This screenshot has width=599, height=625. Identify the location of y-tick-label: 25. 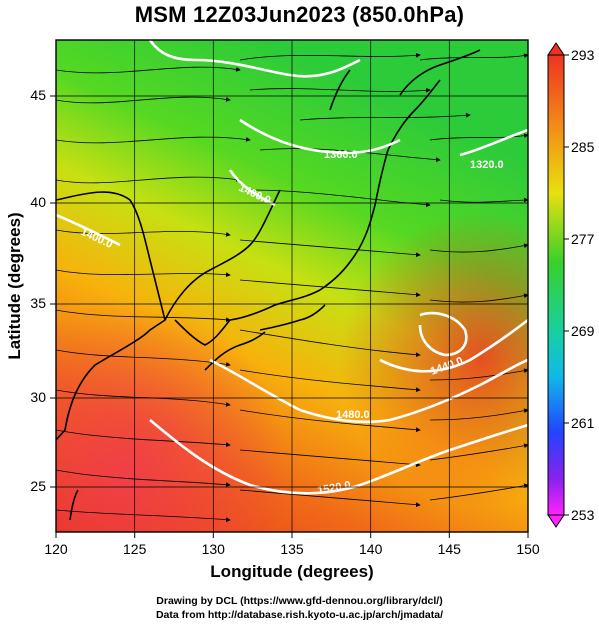
(38, 486).